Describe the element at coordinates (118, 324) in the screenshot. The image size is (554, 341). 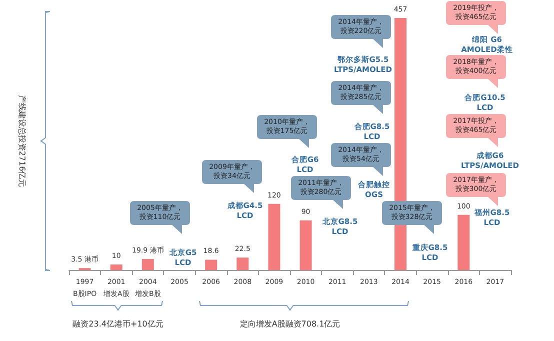
I see `text: 融资23.4亿港币+10亿元` at that location.